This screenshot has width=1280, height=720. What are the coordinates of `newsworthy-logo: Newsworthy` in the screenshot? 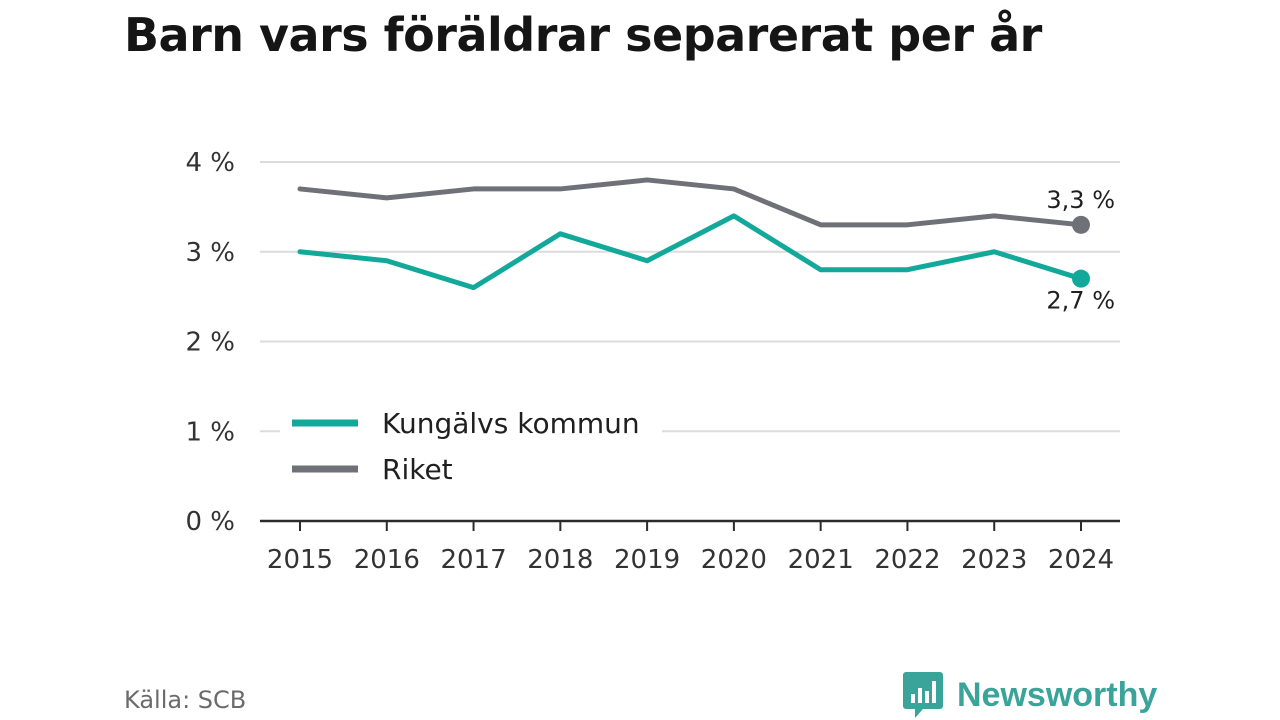 It's located at (1030, 695).